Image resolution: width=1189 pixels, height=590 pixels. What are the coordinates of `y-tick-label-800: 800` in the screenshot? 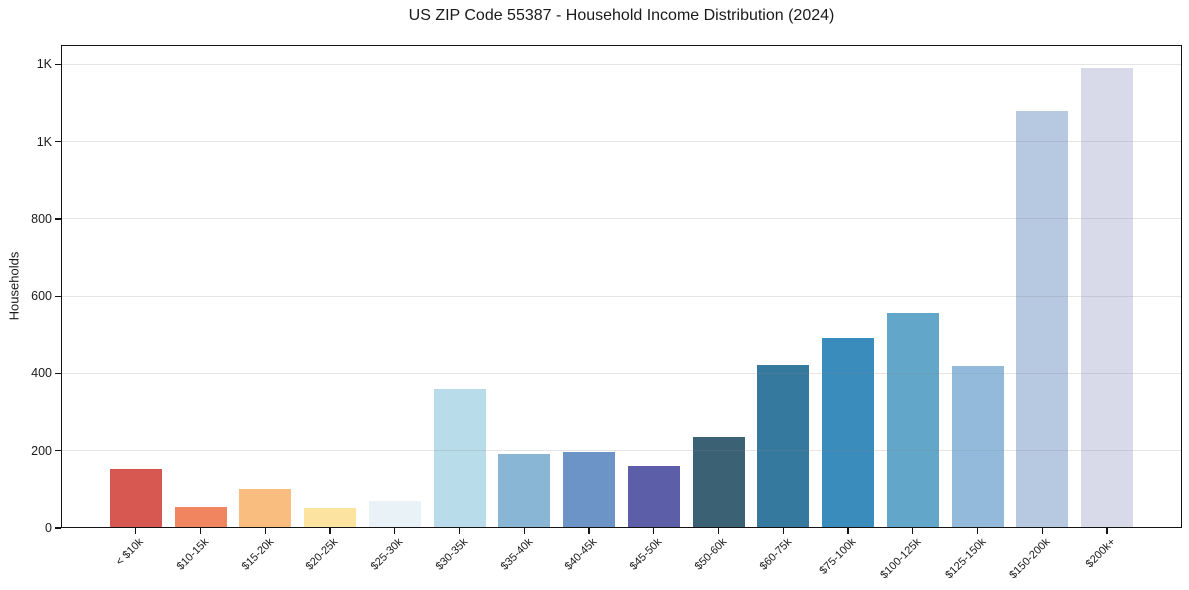 It's located at (41, 218).